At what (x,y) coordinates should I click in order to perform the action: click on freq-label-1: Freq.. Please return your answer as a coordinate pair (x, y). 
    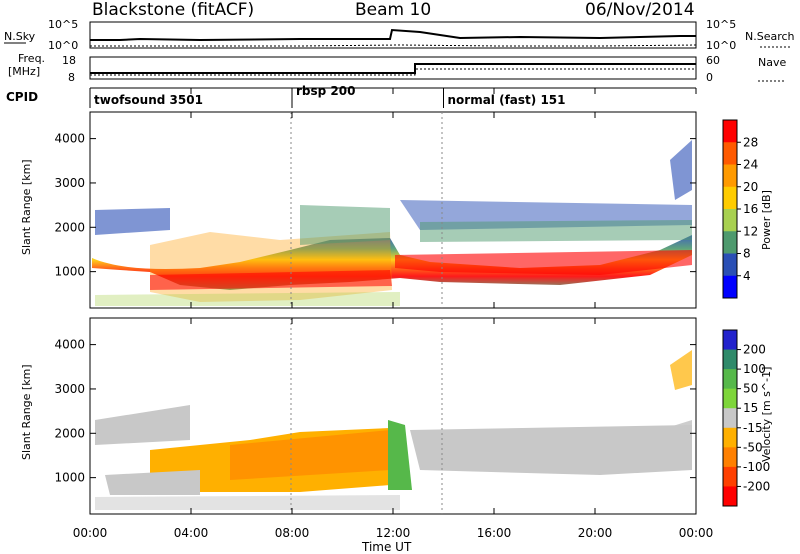
    Looking at the image, I should click on (31, 58).